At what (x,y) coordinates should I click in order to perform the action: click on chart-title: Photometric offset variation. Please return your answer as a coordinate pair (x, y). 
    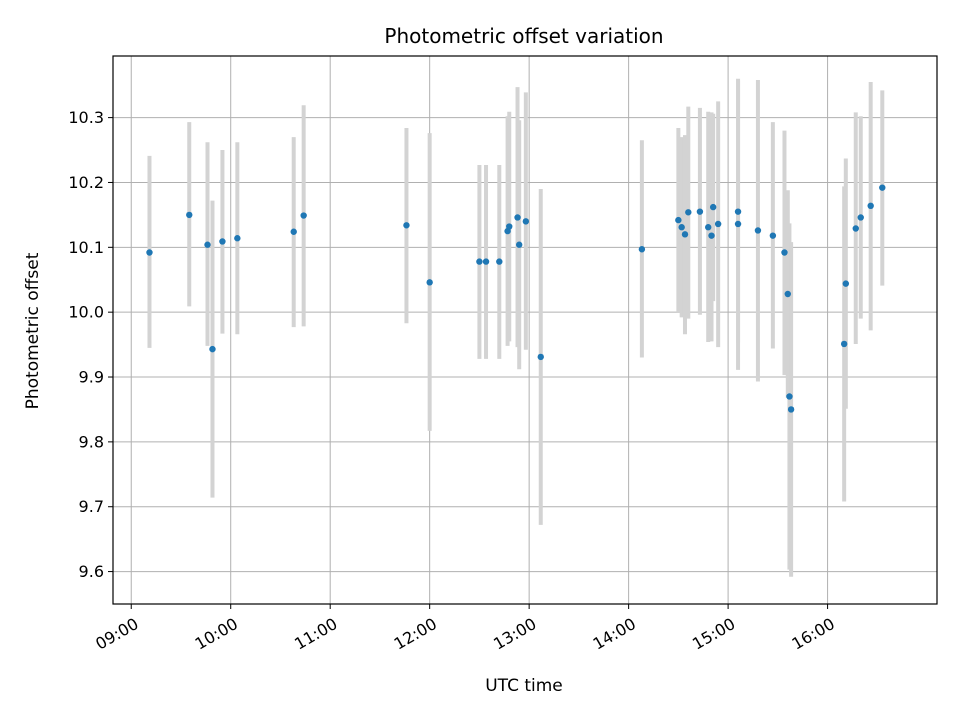
    Looking at the image, I should click on (523, 36).